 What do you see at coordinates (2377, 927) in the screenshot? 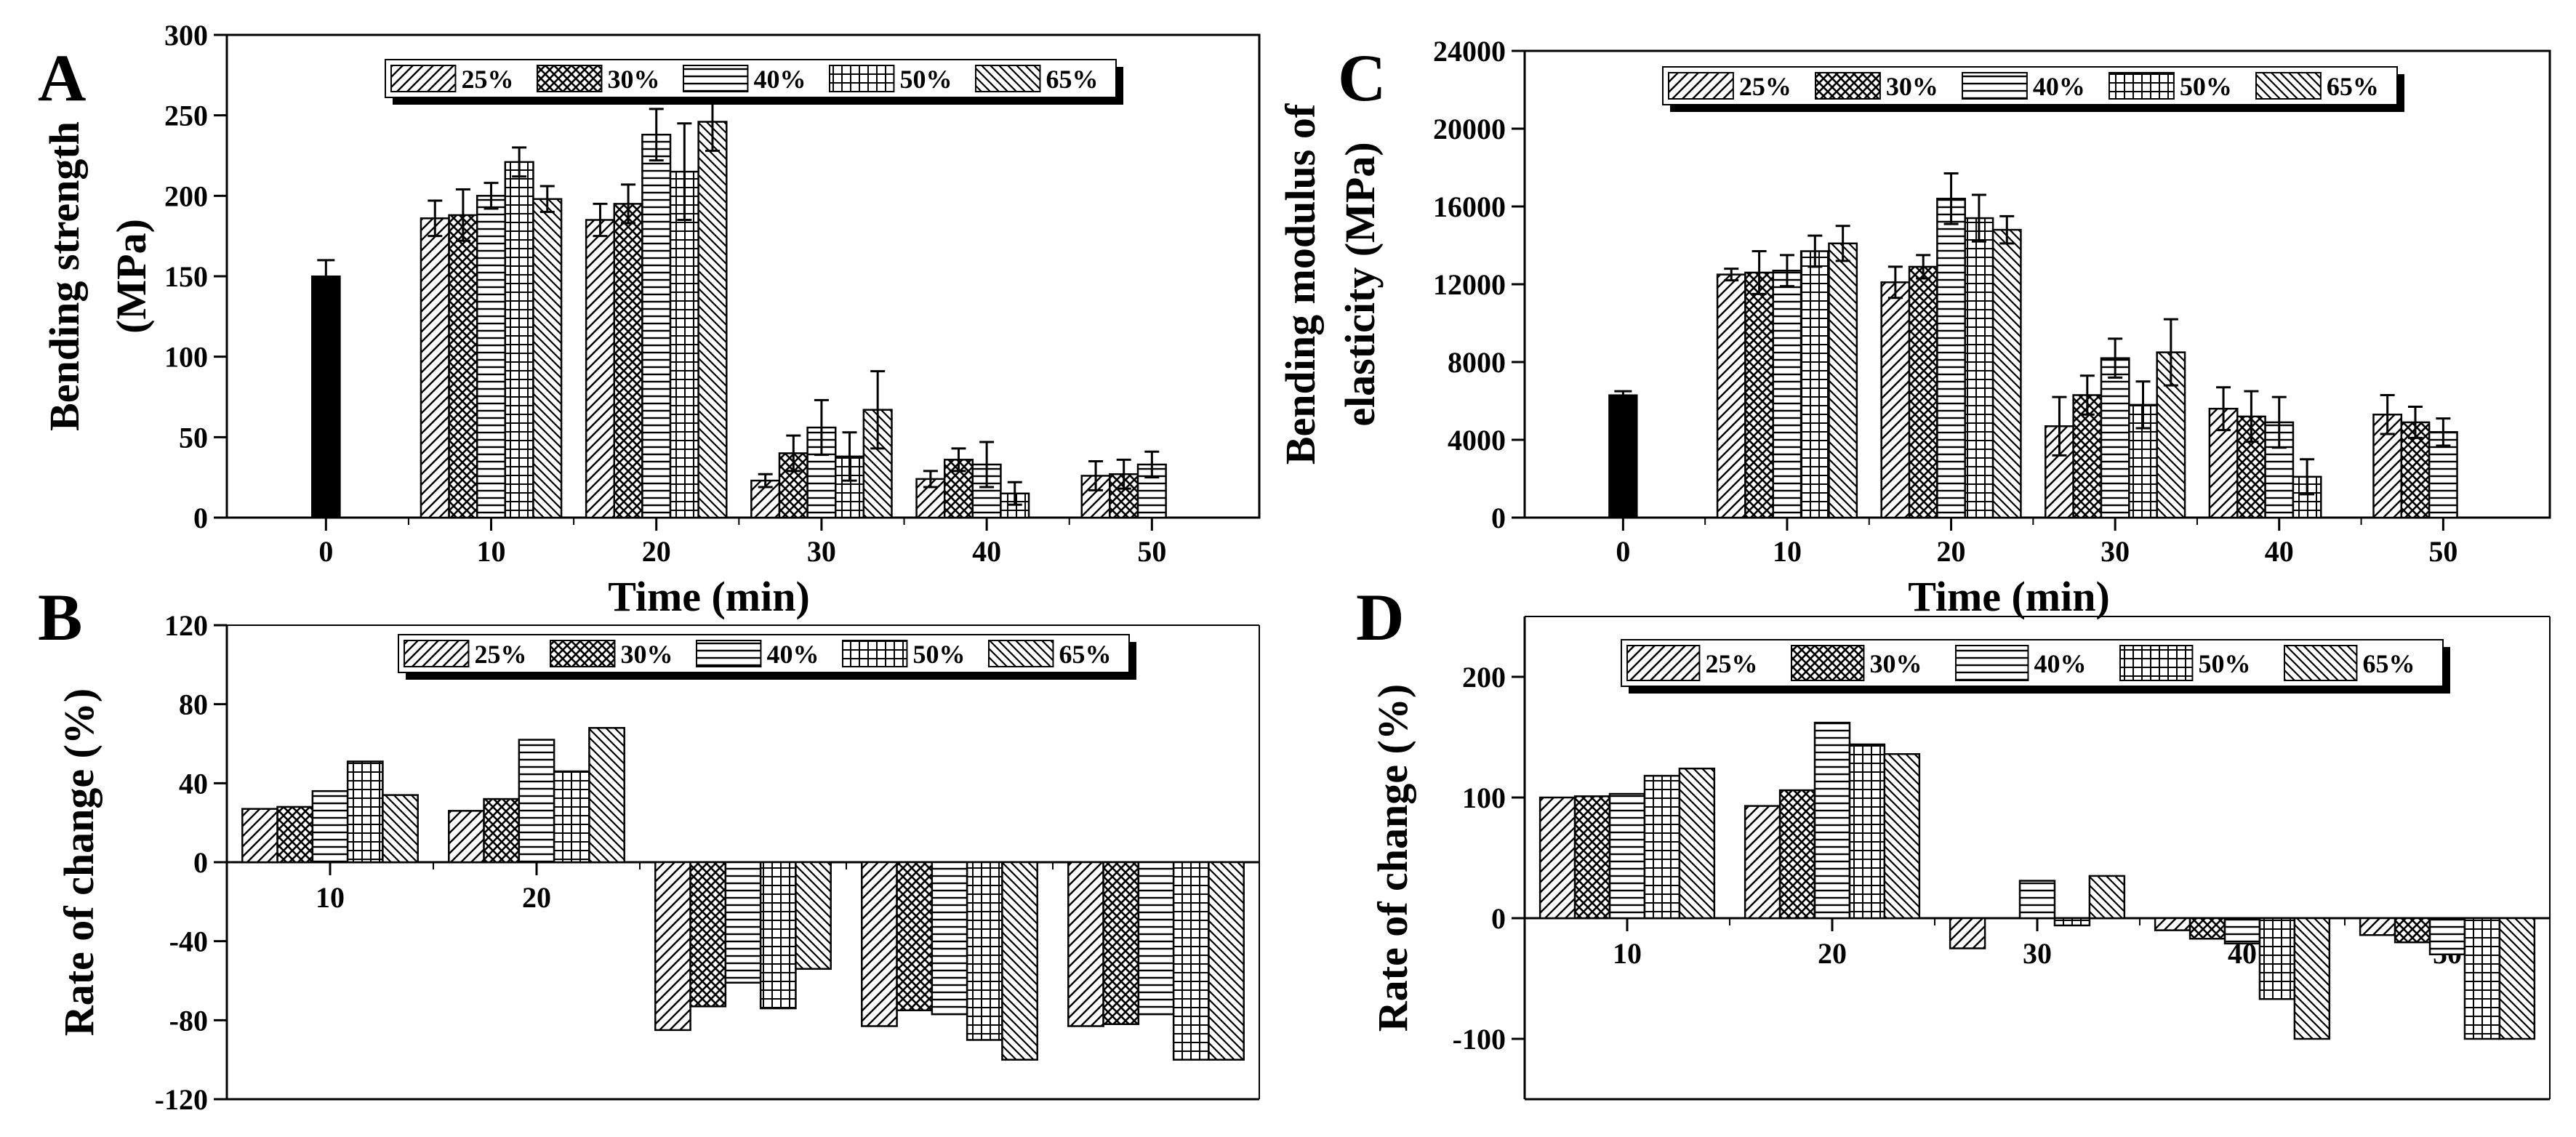
I see `bar-d-50-25pct` at bounding box center [2377, 927].